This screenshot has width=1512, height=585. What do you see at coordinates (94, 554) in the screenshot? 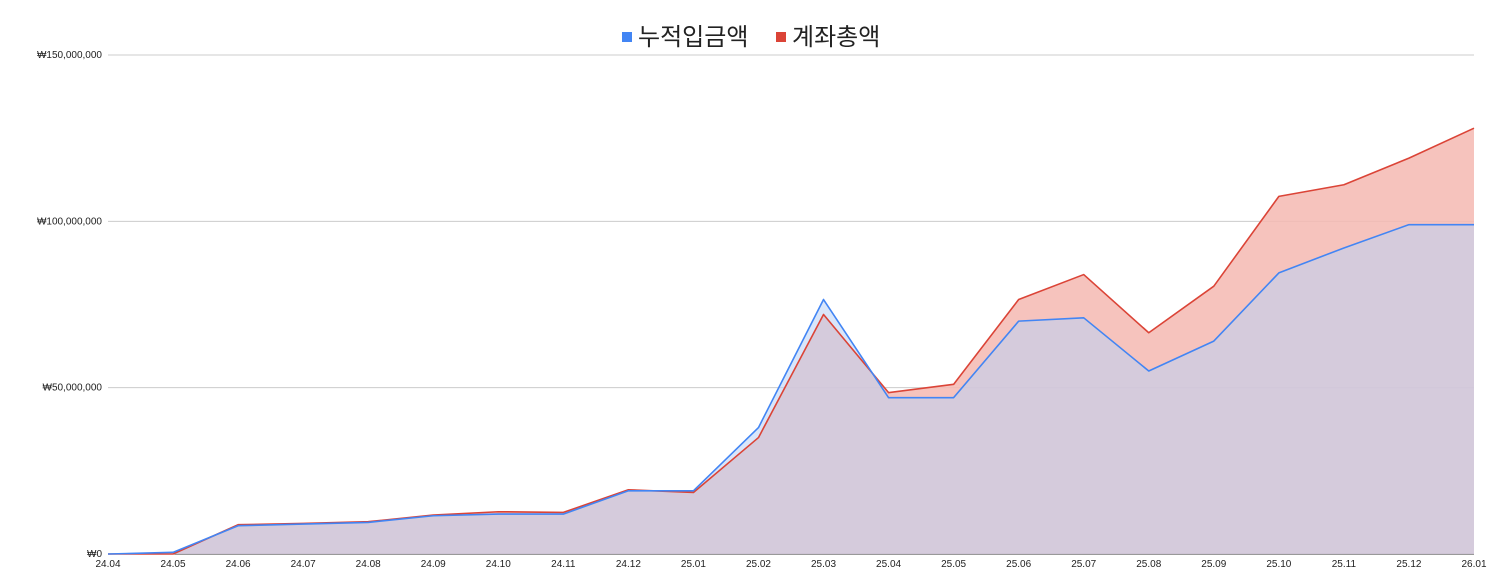
I see `y-tick-label: ₩0` at bounding box center [94, 554].